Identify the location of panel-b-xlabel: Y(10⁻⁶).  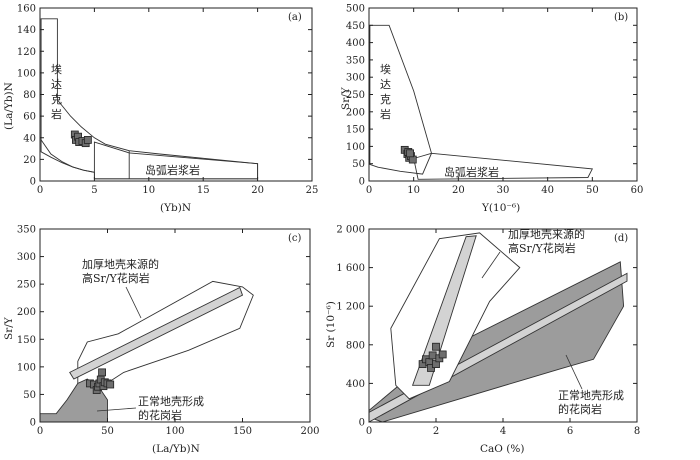
(500, 208).